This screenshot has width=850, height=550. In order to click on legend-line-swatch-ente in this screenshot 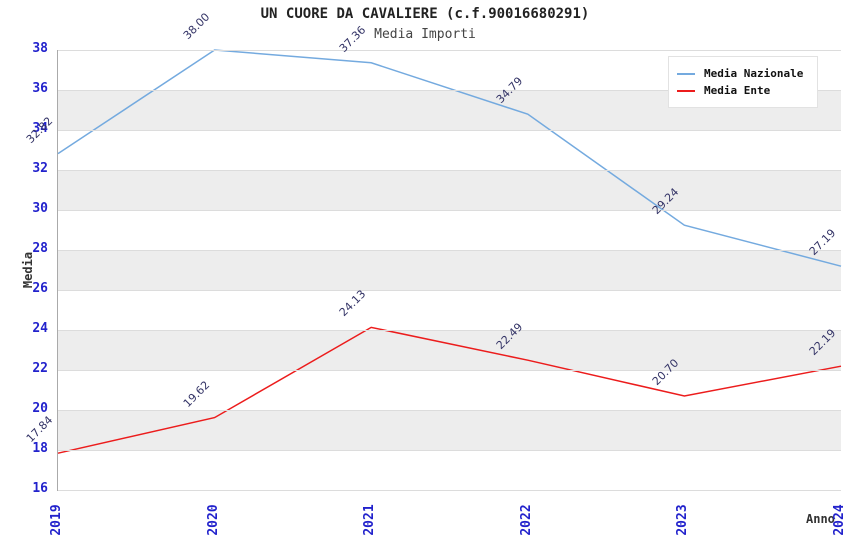, I will do `click(686, 90)`.